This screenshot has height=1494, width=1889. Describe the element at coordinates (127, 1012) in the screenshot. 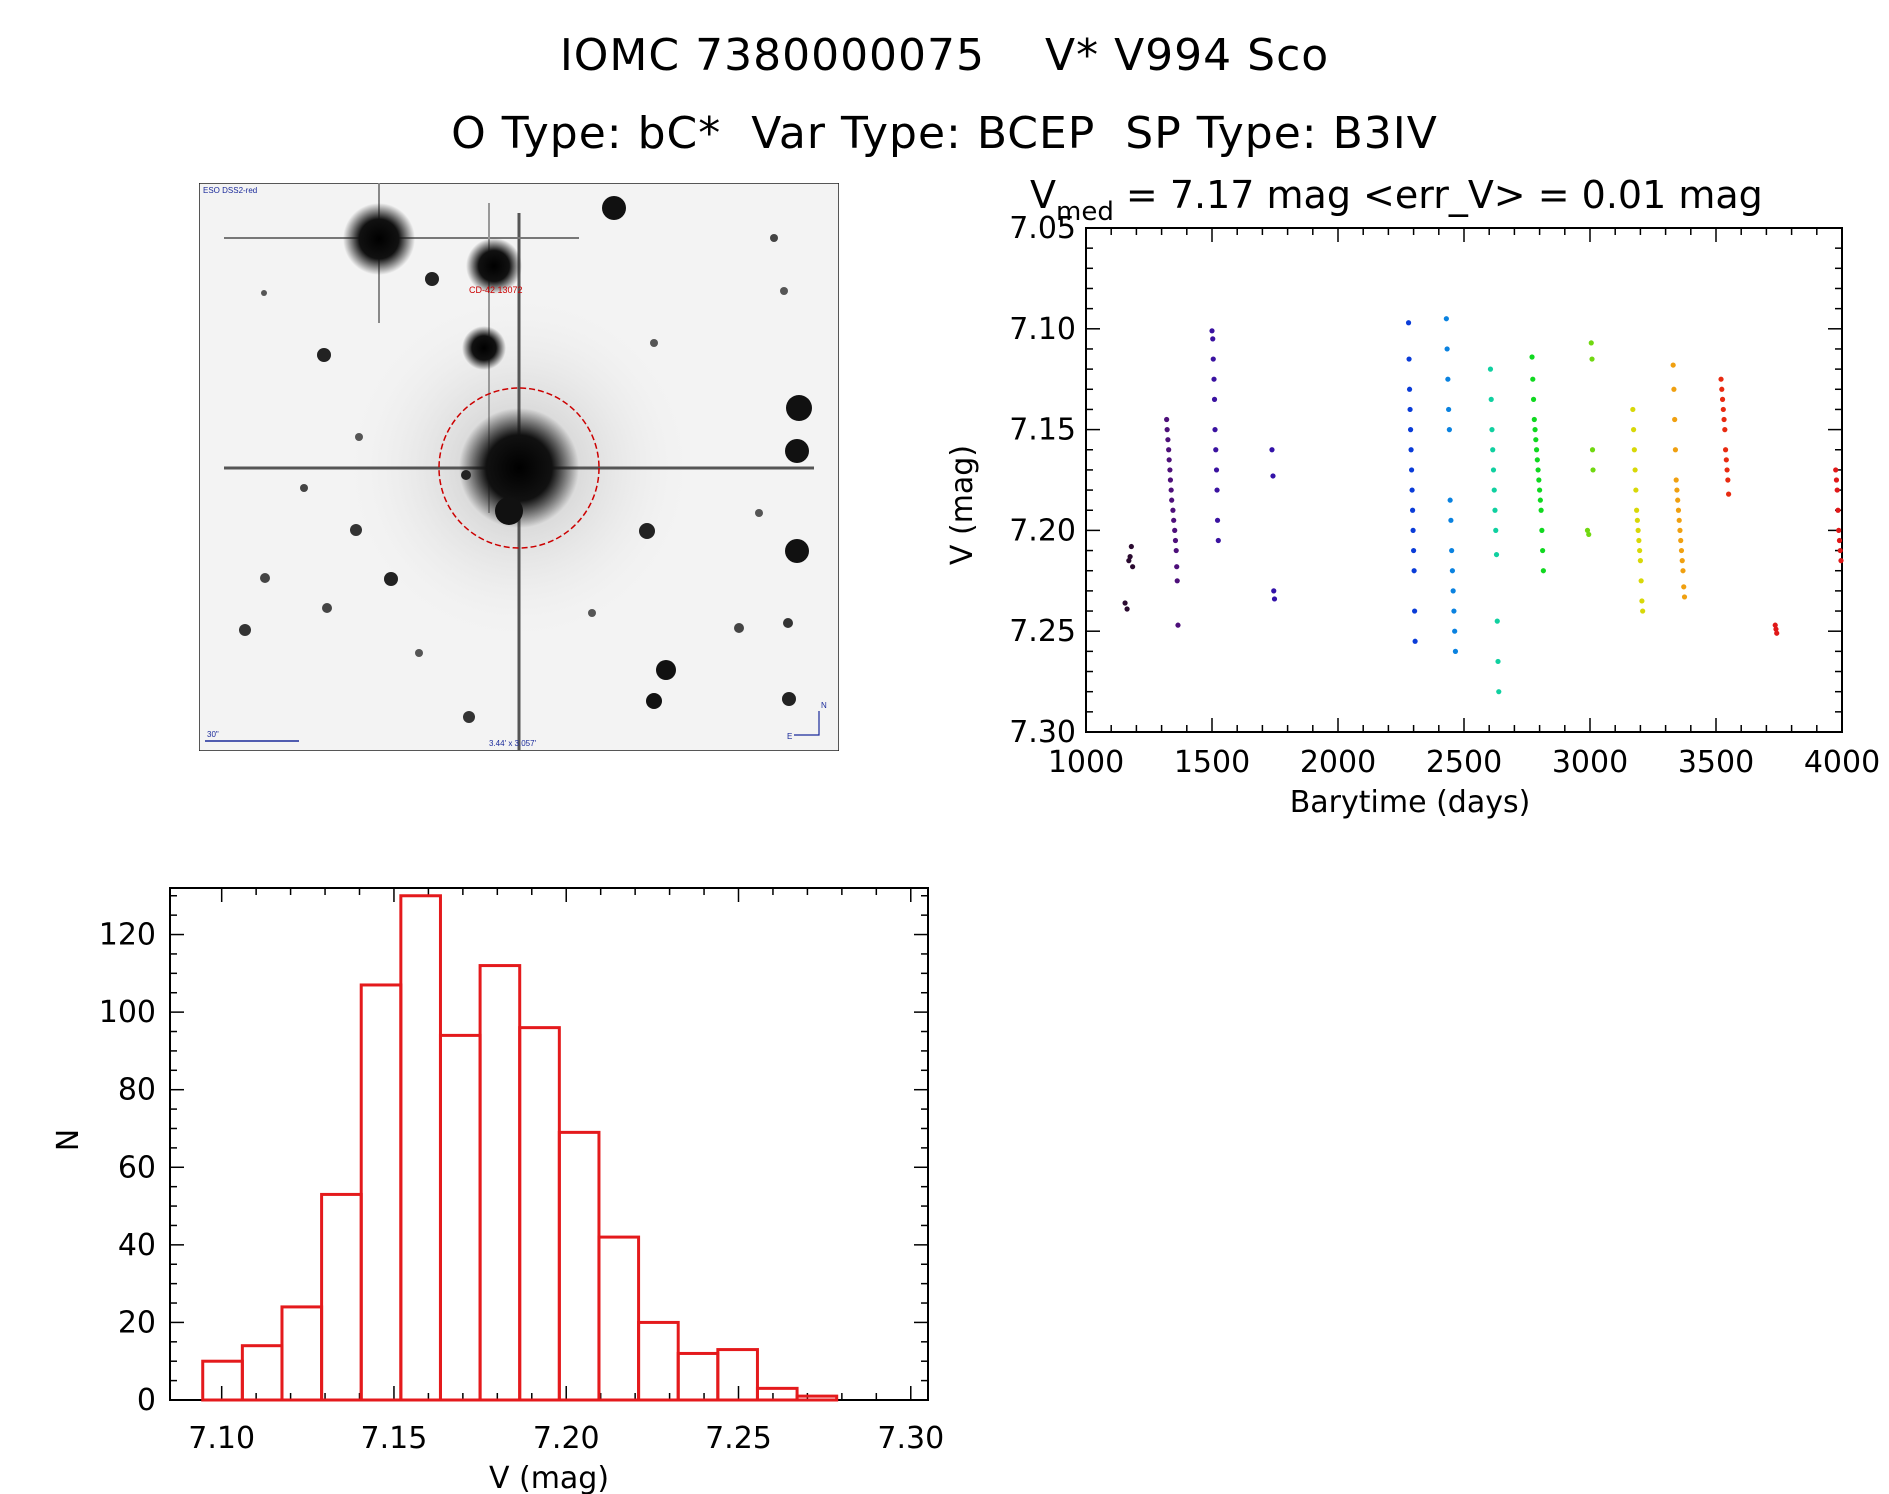

I see `histogram-ytick-label: 100` at that location.